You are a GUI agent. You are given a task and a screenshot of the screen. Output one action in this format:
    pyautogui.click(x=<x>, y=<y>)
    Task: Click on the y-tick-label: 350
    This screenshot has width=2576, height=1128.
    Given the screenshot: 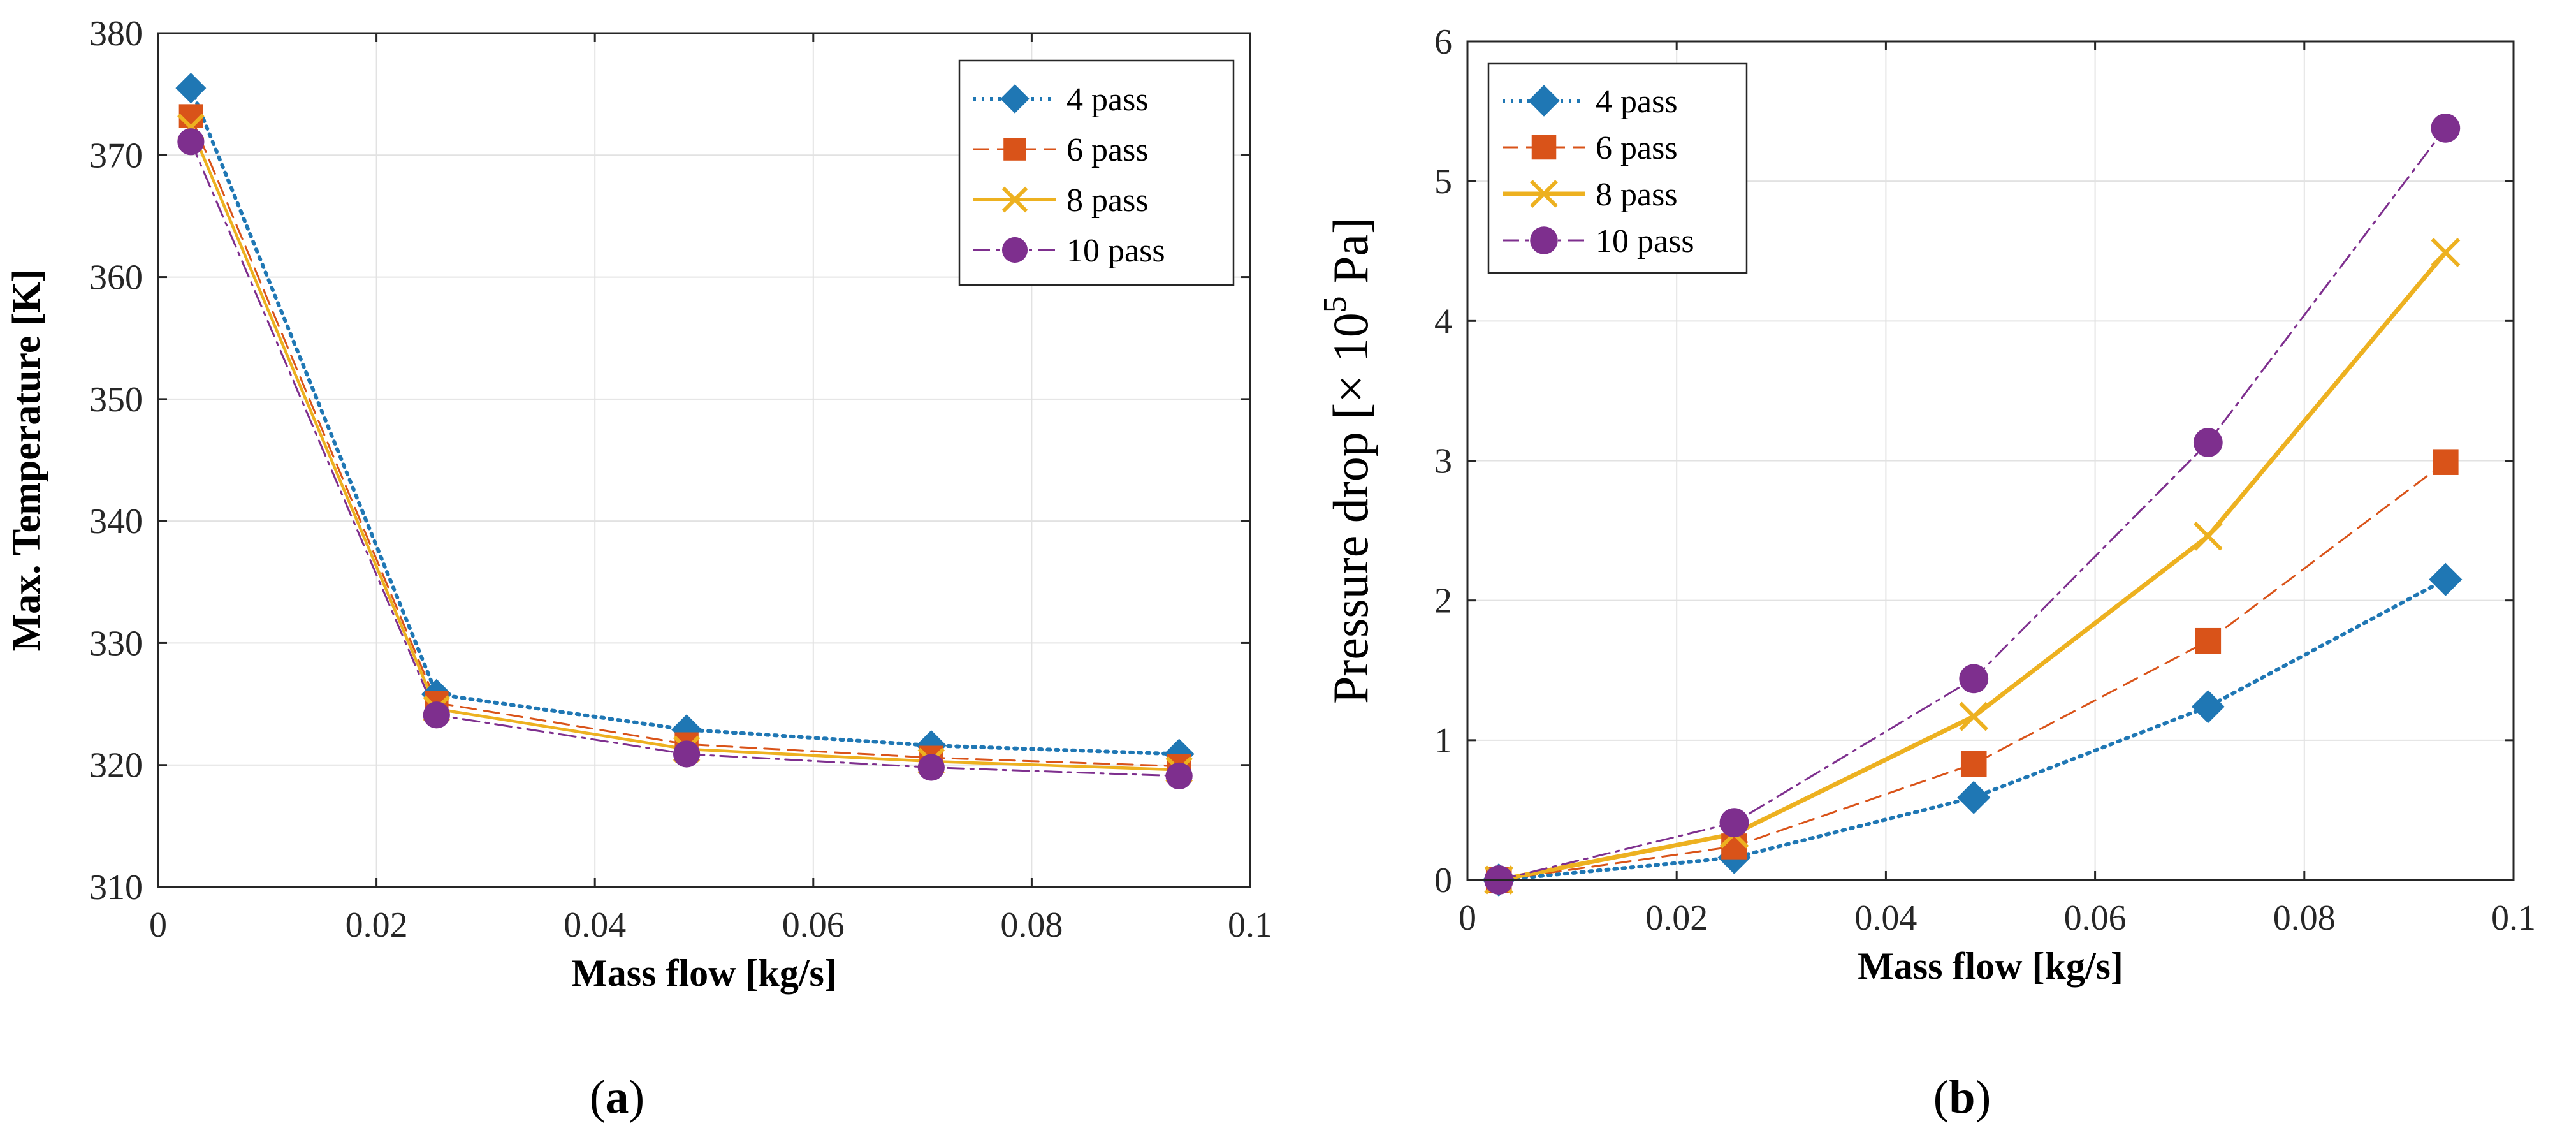 What is the action you would take?
    pyautogui.click(x=116, y=400)
    